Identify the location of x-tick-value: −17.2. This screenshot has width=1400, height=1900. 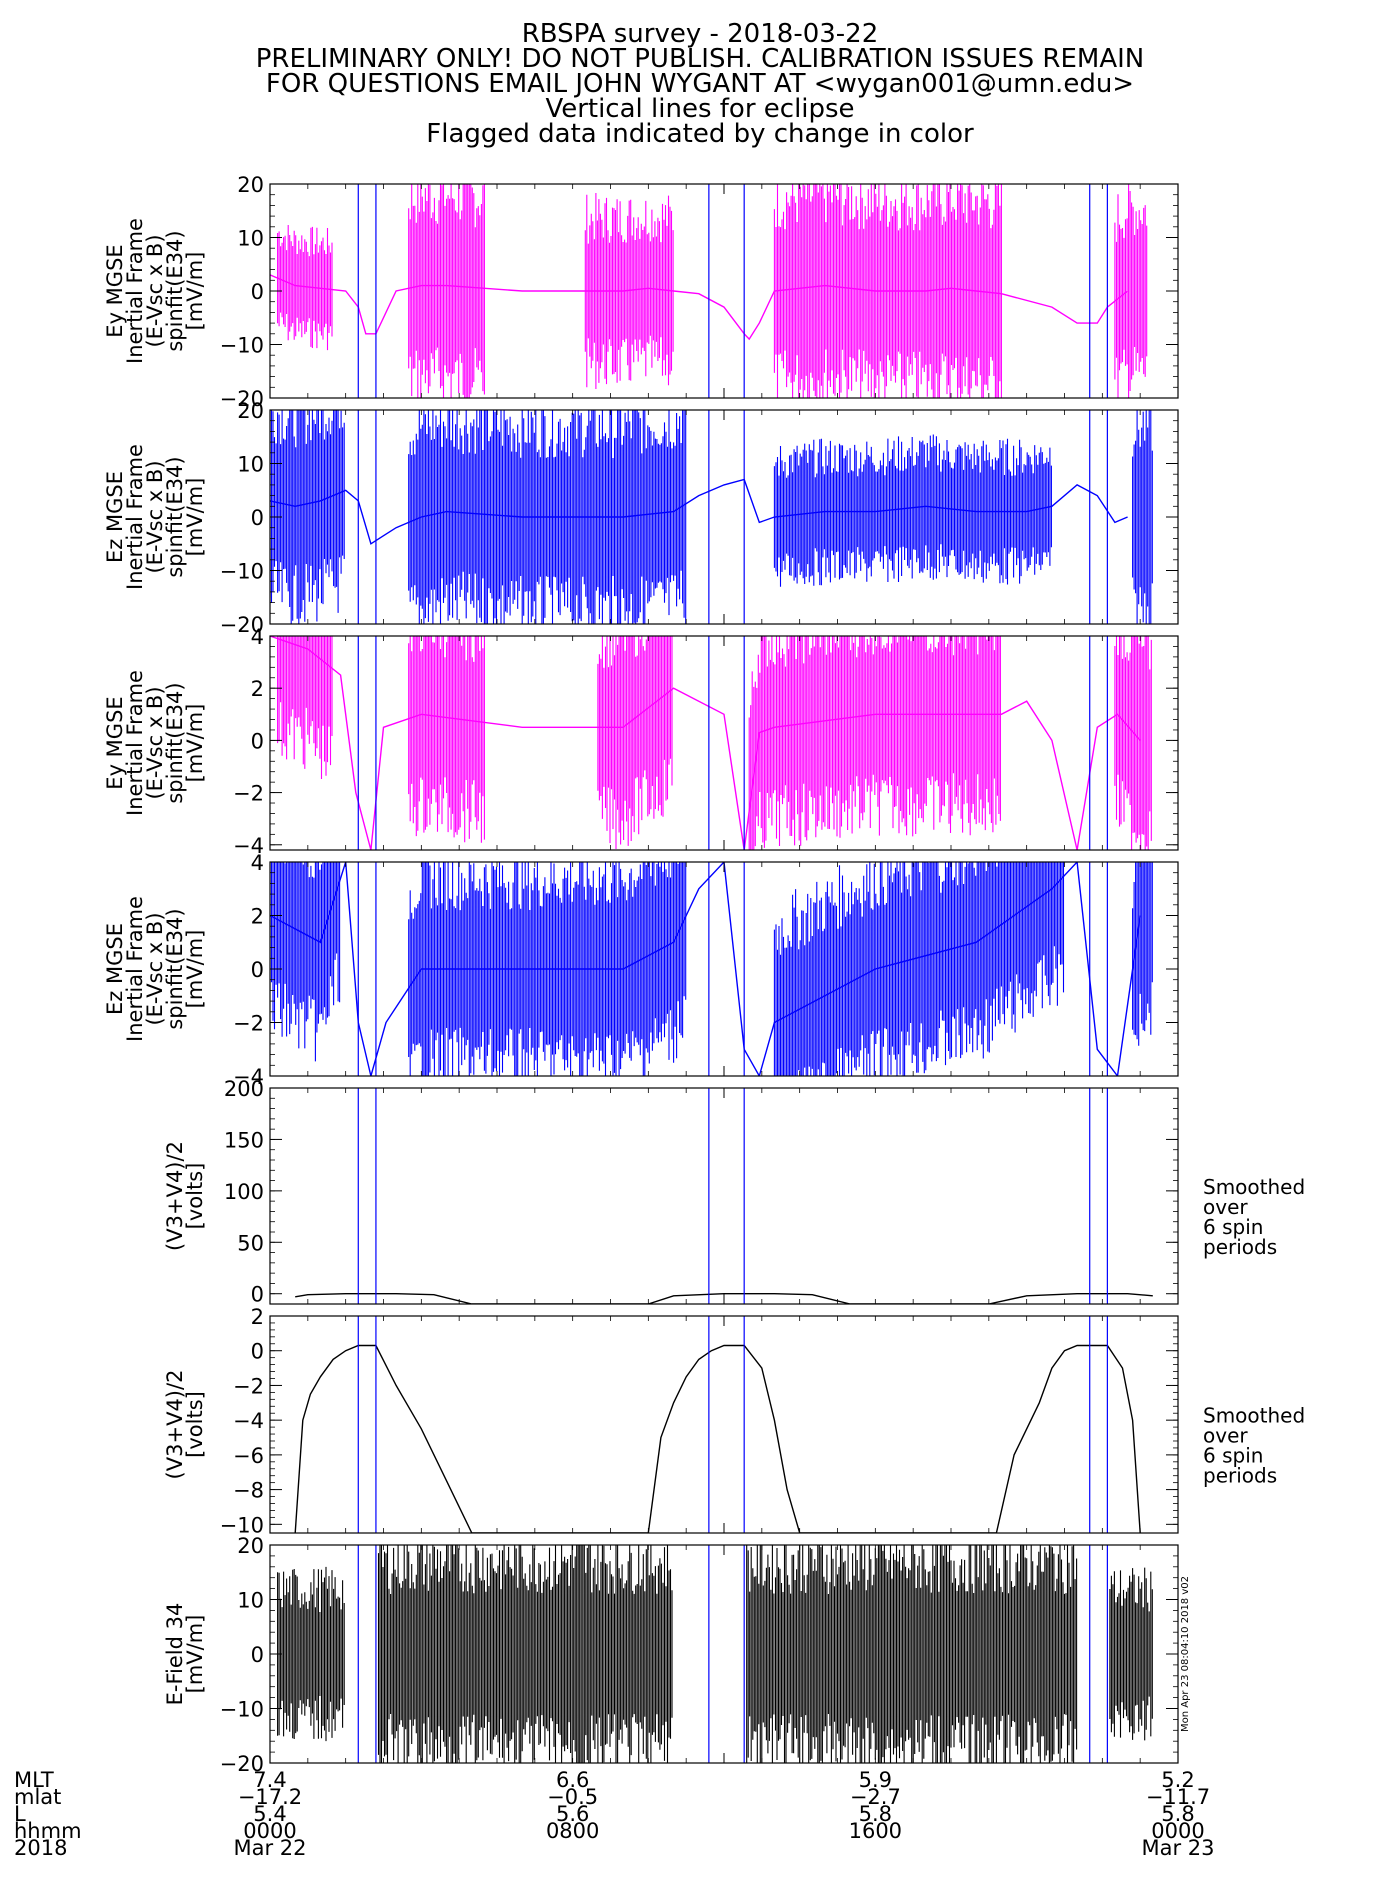
(270, 1797).